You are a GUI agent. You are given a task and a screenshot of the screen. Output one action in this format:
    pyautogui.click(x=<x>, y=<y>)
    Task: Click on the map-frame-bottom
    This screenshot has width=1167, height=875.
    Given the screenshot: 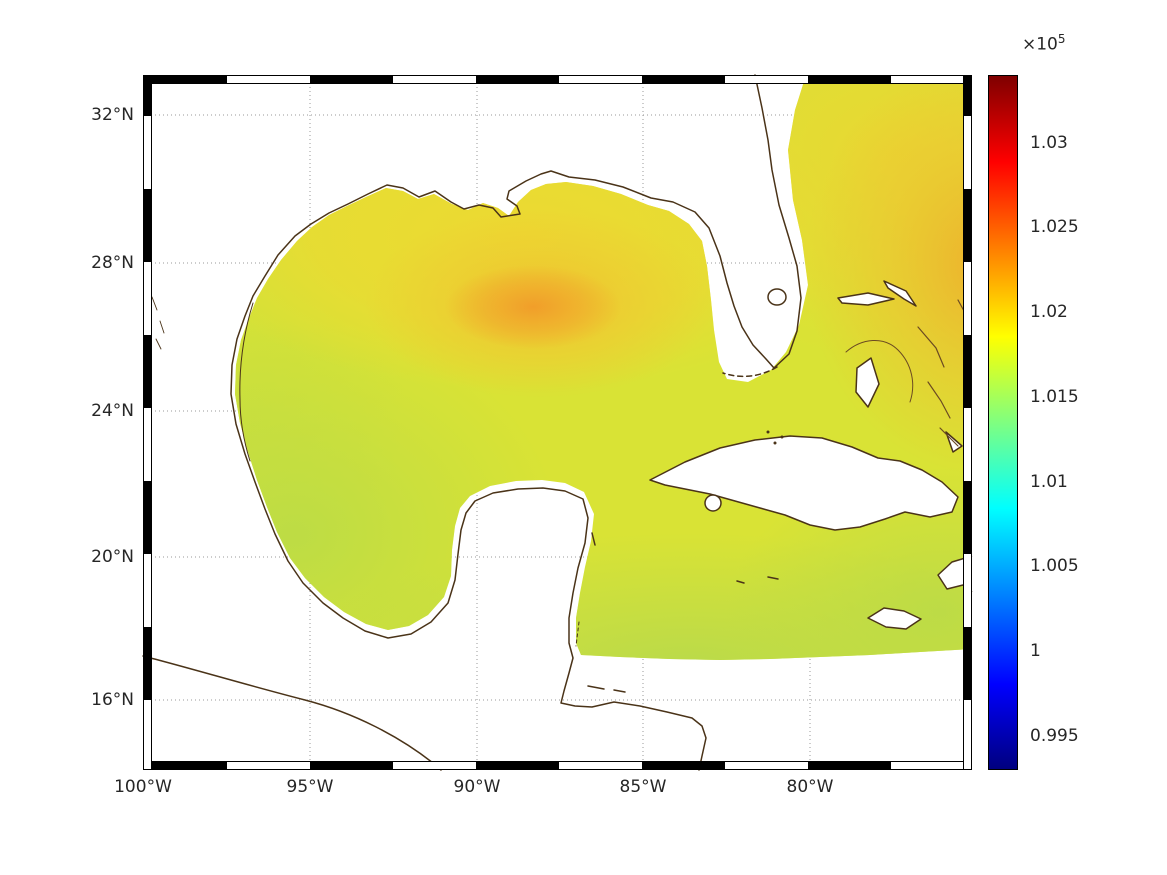 What is the action you would take?
    pyautogui.click(x=557, y=765)
    